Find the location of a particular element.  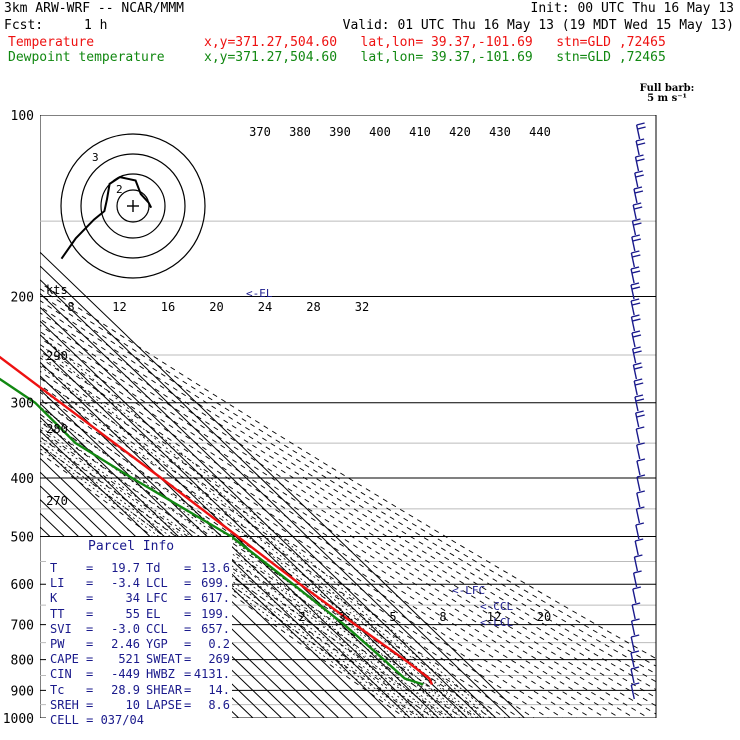

parcel-row: TT = 55 EL = 199. is located at coordinates (140, 613).